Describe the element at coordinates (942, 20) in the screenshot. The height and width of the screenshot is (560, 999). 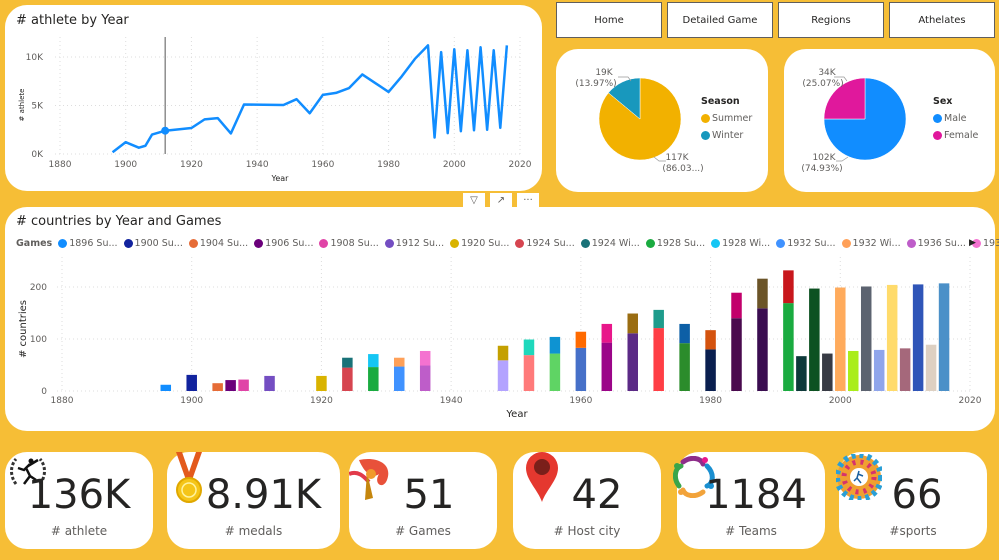
I see `nav-athelates-button: Athelates` at that location.